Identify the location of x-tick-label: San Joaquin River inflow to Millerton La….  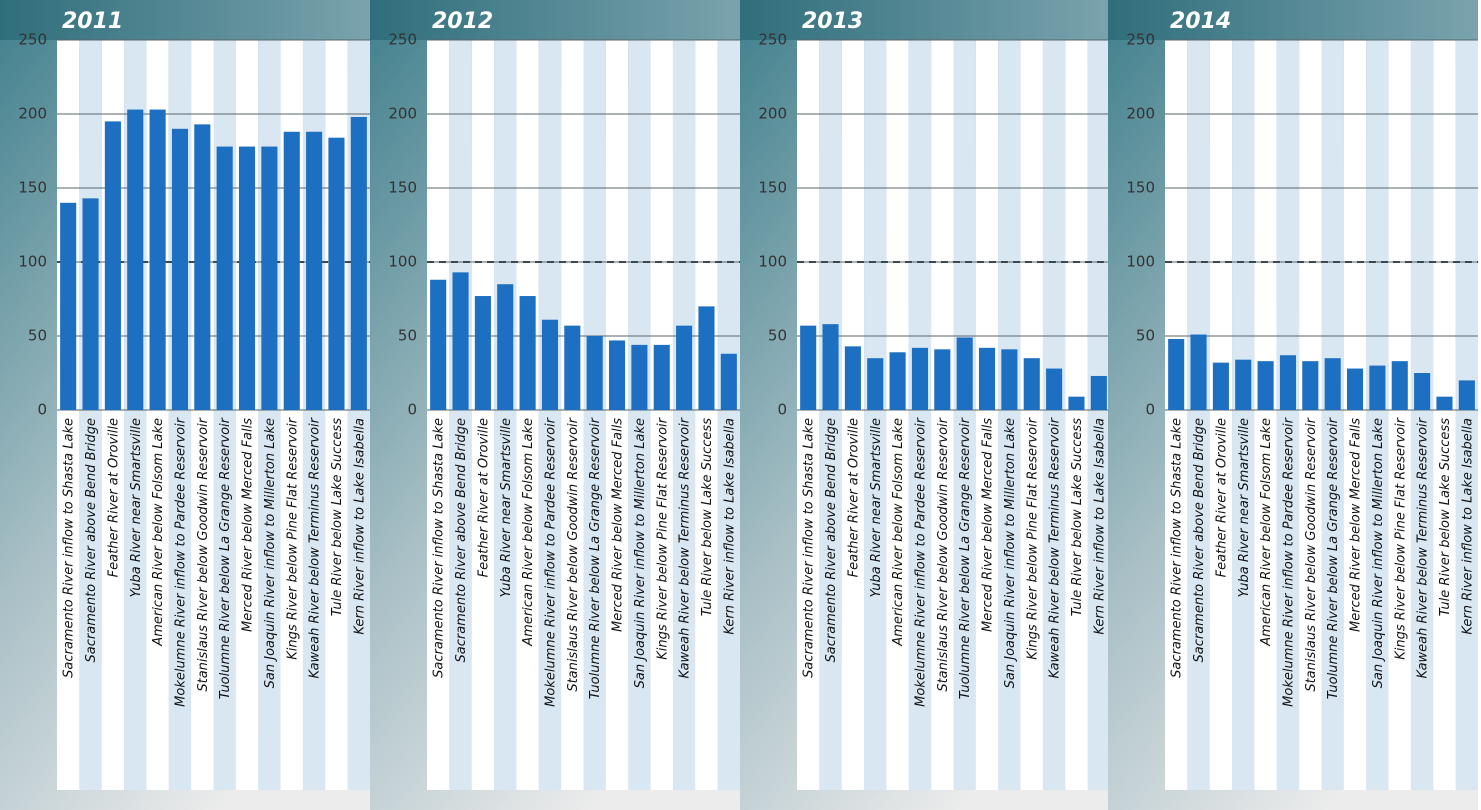
(270, 553).